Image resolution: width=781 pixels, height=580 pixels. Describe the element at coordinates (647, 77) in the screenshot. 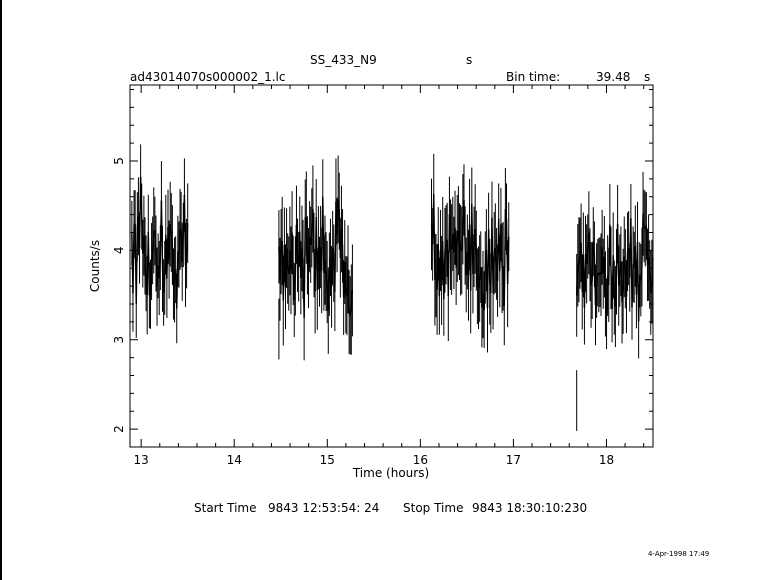

I see `bin-time-unit: s` at that location.